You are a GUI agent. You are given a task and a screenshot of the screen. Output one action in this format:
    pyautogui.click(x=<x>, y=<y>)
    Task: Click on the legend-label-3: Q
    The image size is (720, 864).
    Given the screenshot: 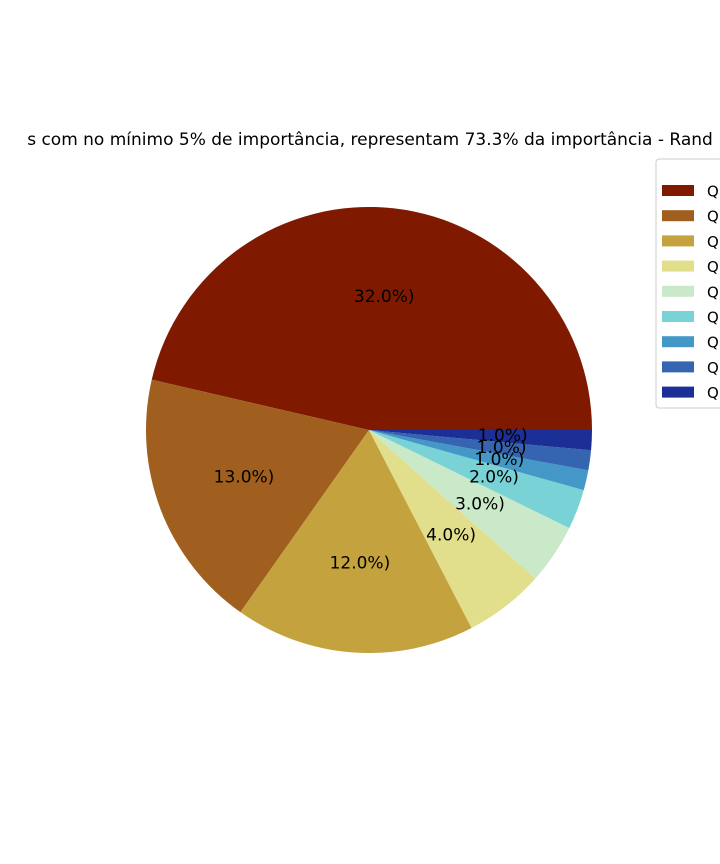 What is the action you would take?
    pyautogui.click(x=713, y=242)
    